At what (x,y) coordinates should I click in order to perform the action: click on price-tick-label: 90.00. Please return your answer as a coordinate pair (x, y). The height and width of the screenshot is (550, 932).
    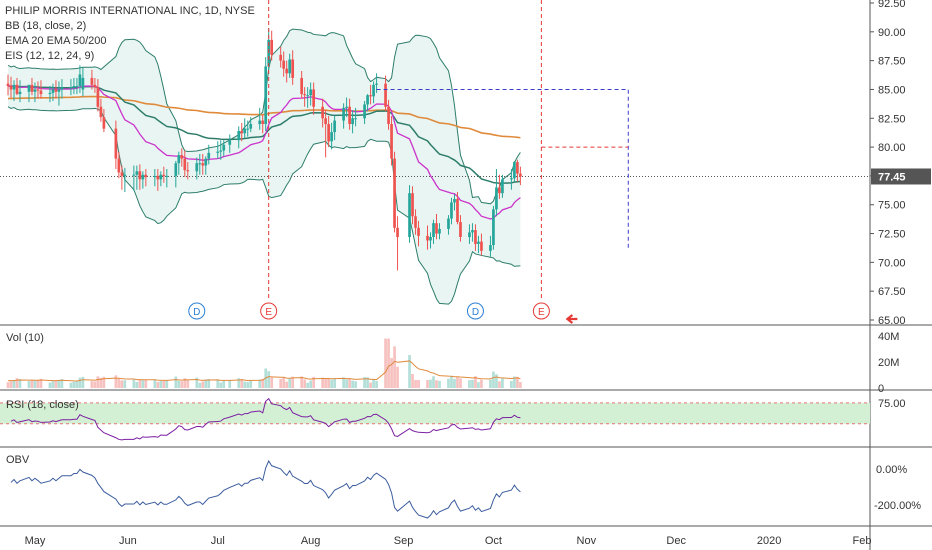
    Looking at the image, I should click on (892, 33).